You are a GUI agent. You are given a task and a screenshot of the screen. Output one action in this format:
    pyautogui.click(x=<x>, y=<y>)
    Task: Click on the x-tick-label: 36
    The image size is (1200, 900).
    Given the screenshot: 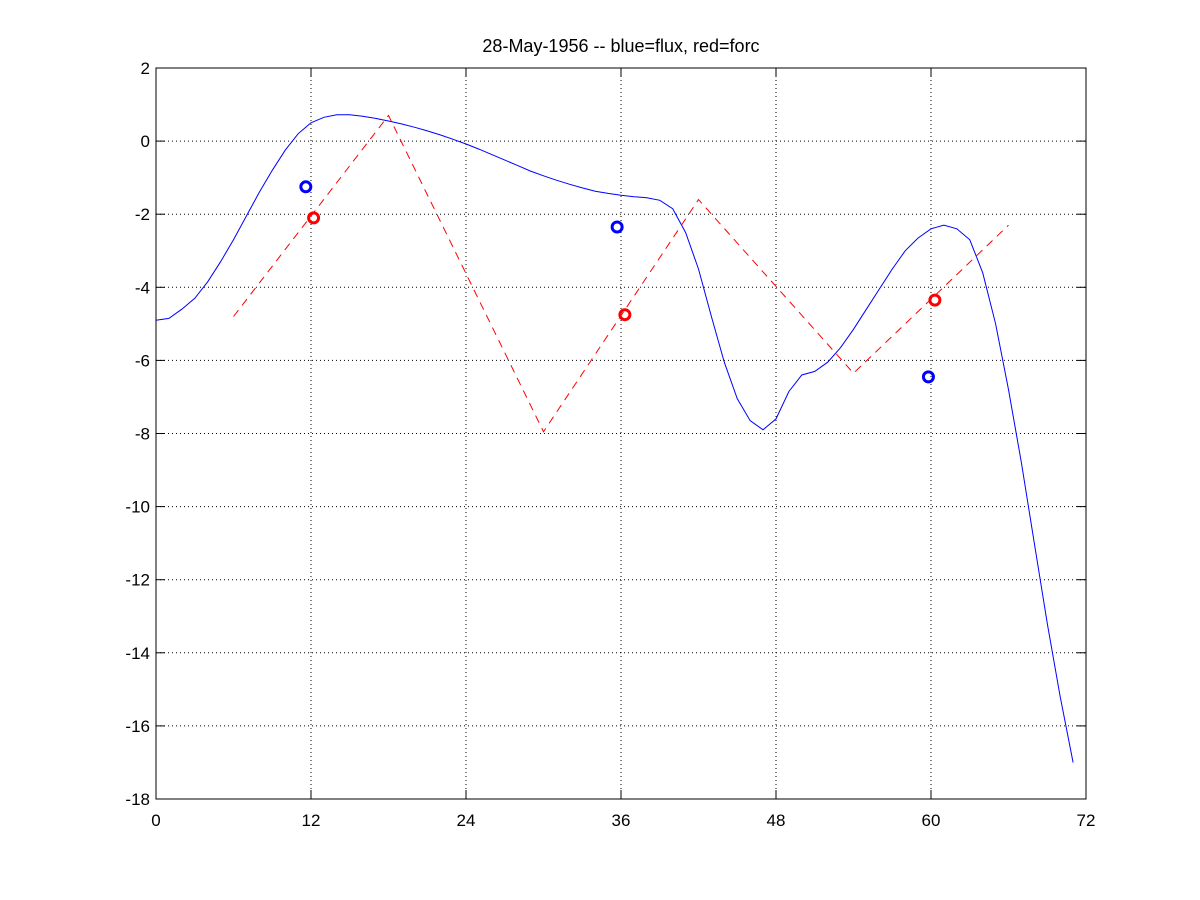 What is the action you would take?
    pyautogui.click(x=621, y=820)
    